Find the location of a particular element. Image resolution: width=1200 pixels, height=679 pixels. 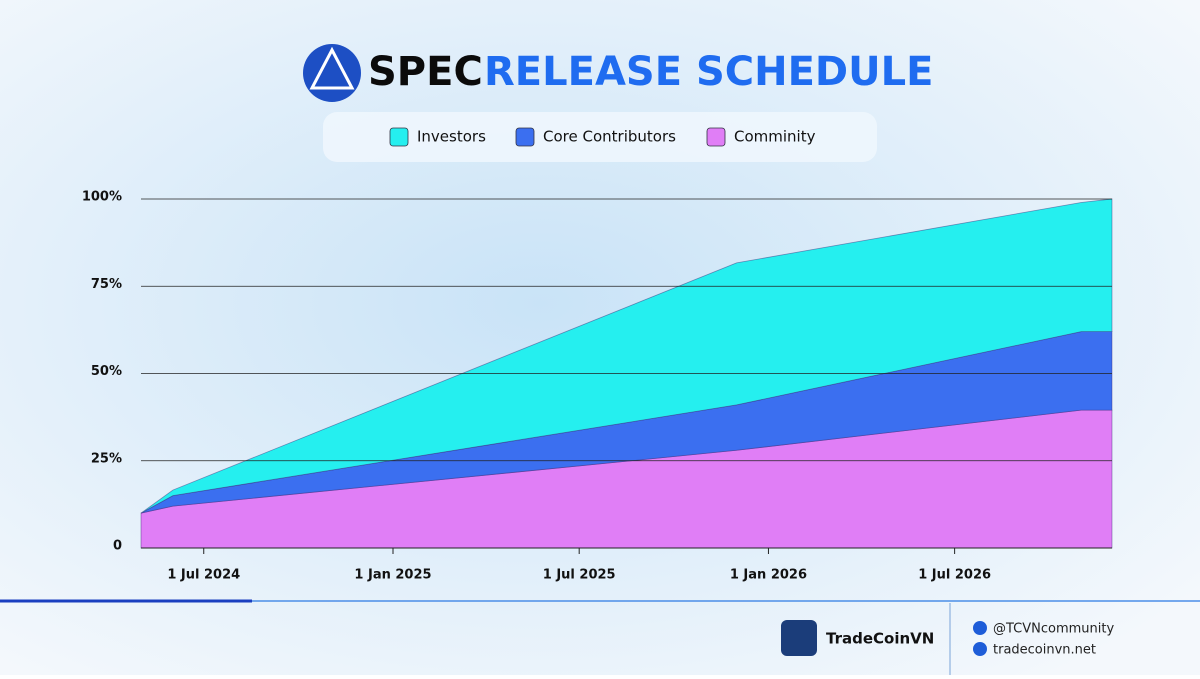

y-tick-label: 100% is located at coordinates (102, 197).